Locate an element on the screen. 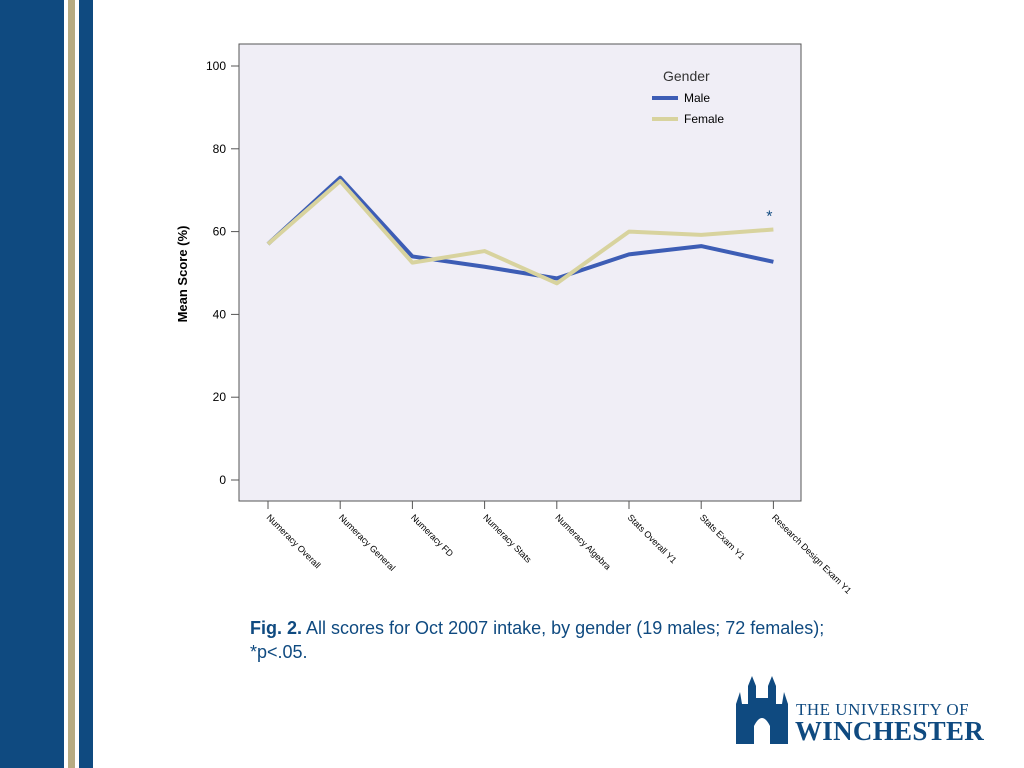 The height and width of the screenshot is (768, 1024). x-tick-label: Stats Overall Y1 is located at coordinates (652, 538).